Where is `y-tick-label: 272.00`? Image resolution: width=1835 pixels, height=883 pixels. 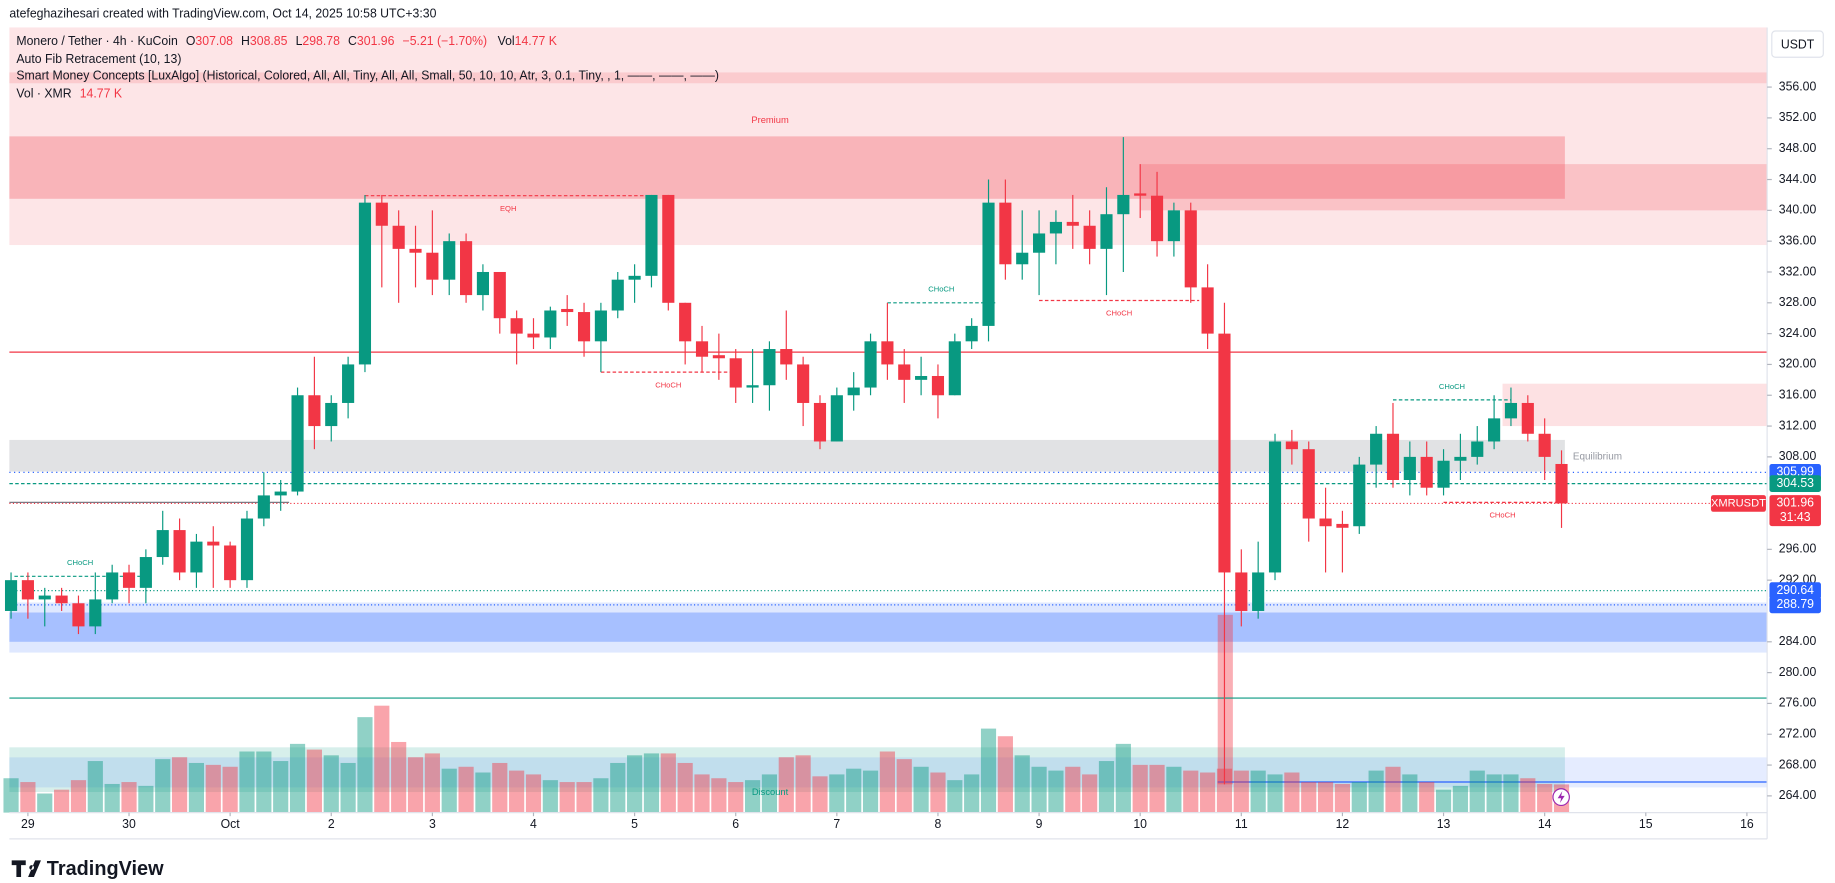 y-tick-label: 272.00 is located at coordinates (1798, 733).